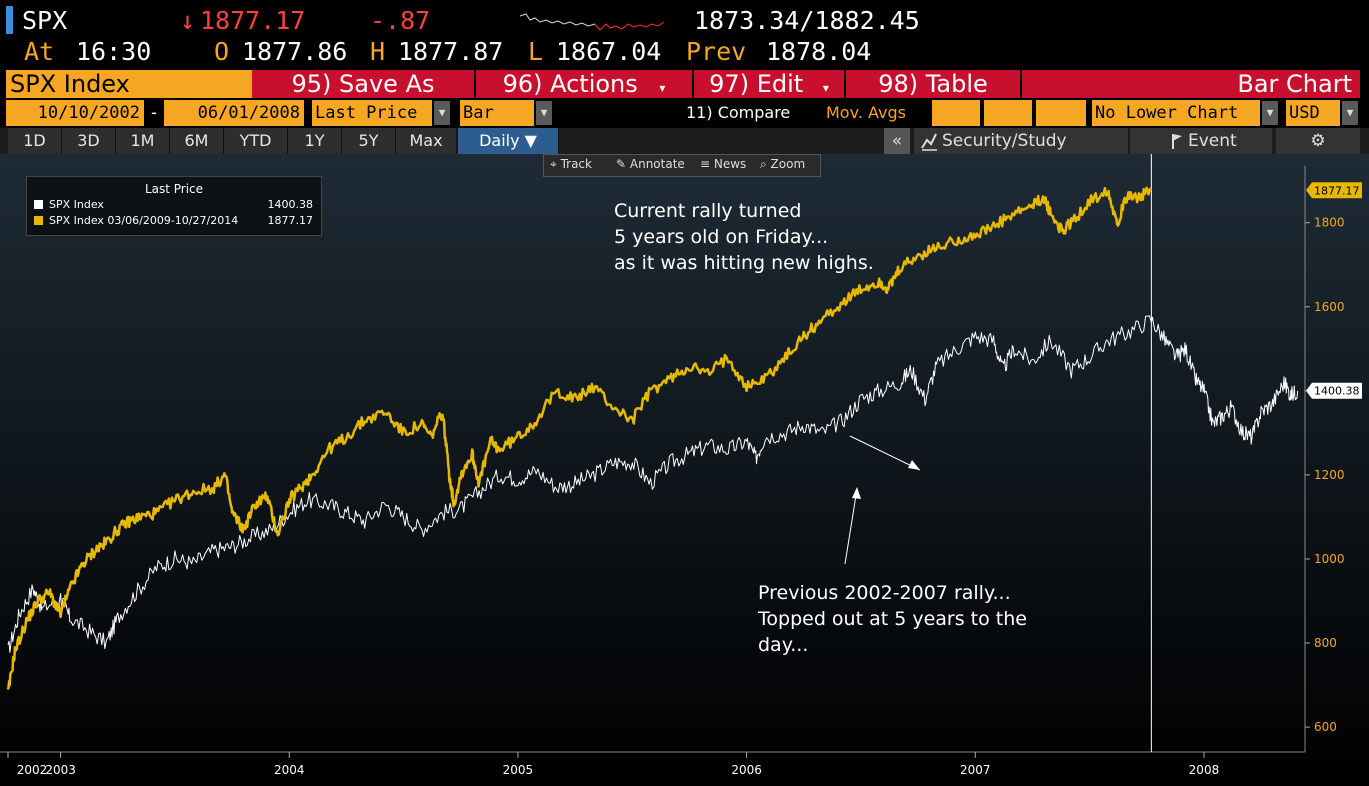  Describe the element at coordinates (1270, 113) in the screenshot. I see `lower-chart-dropdown-icon: ▼` at that location.